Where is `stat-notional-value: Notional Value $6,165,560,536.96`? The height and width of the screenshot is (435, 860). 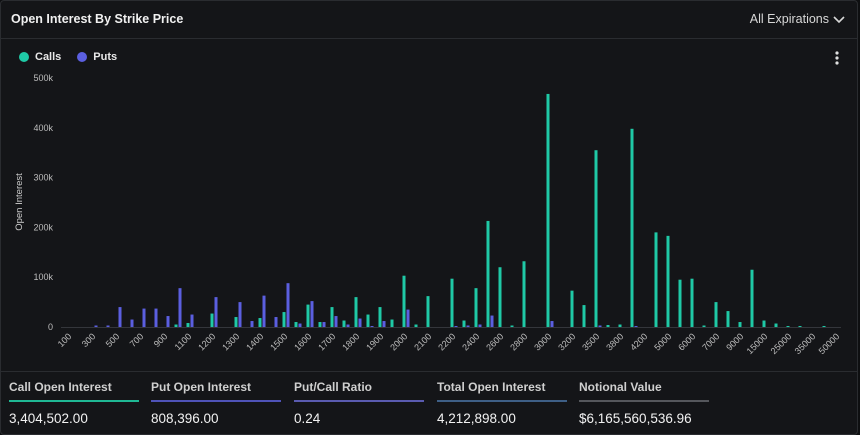
stat-notional-value: Notional Value $6,165,560,536.96 is located at coordinates (644, 403).